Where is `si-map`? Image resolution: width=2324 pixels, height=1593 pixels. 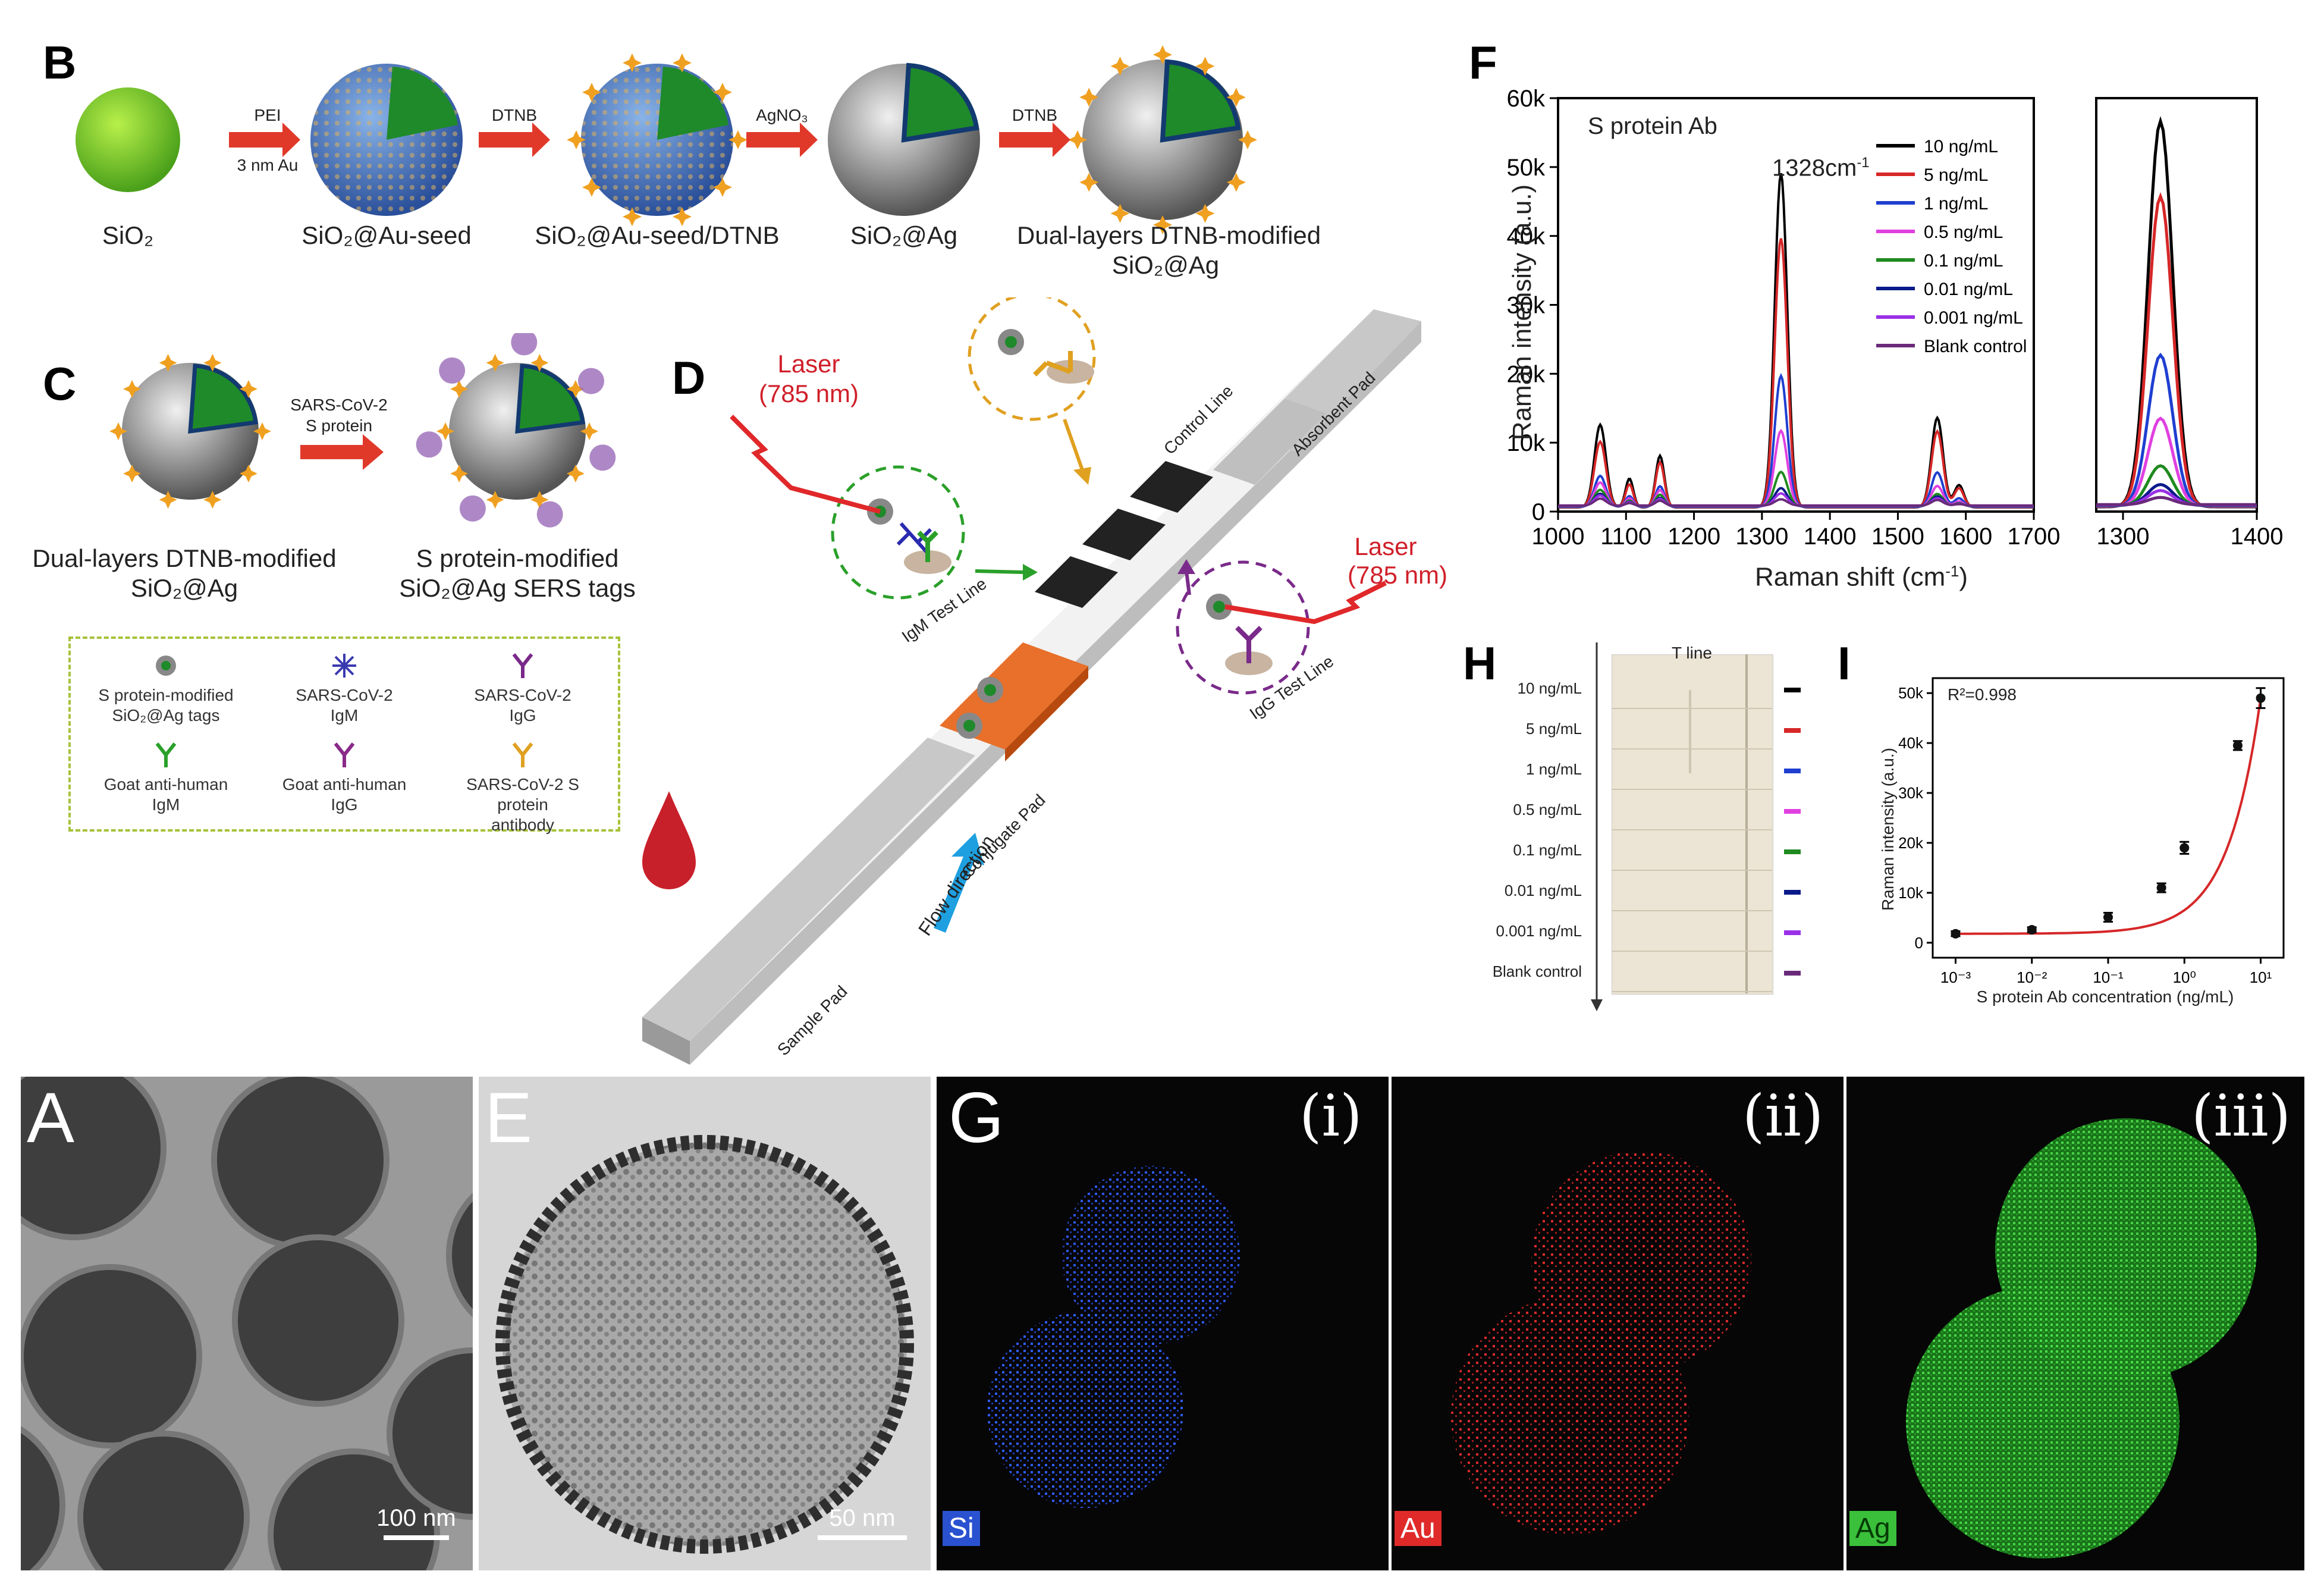
si-map is located at coordinates (1113, 1337).